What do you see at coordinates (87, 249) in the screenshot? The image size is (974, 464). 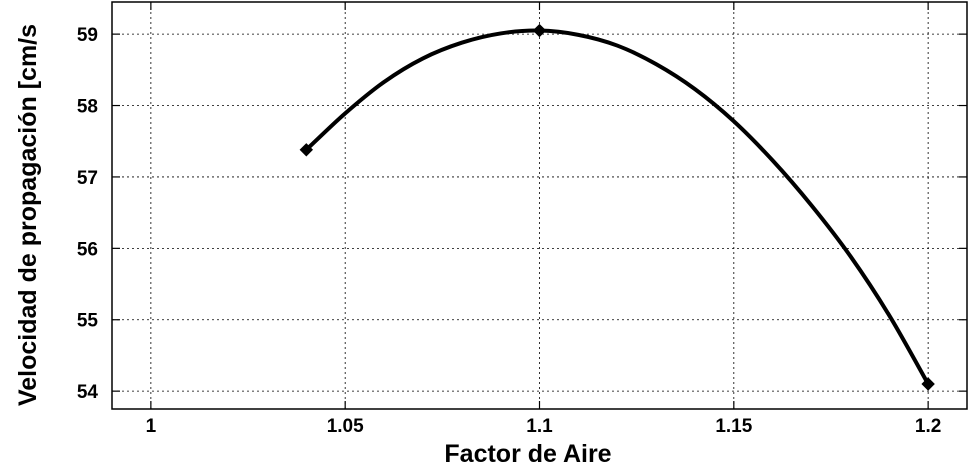 I see `y-tick-label: 56` at bounding box center [87, 249].